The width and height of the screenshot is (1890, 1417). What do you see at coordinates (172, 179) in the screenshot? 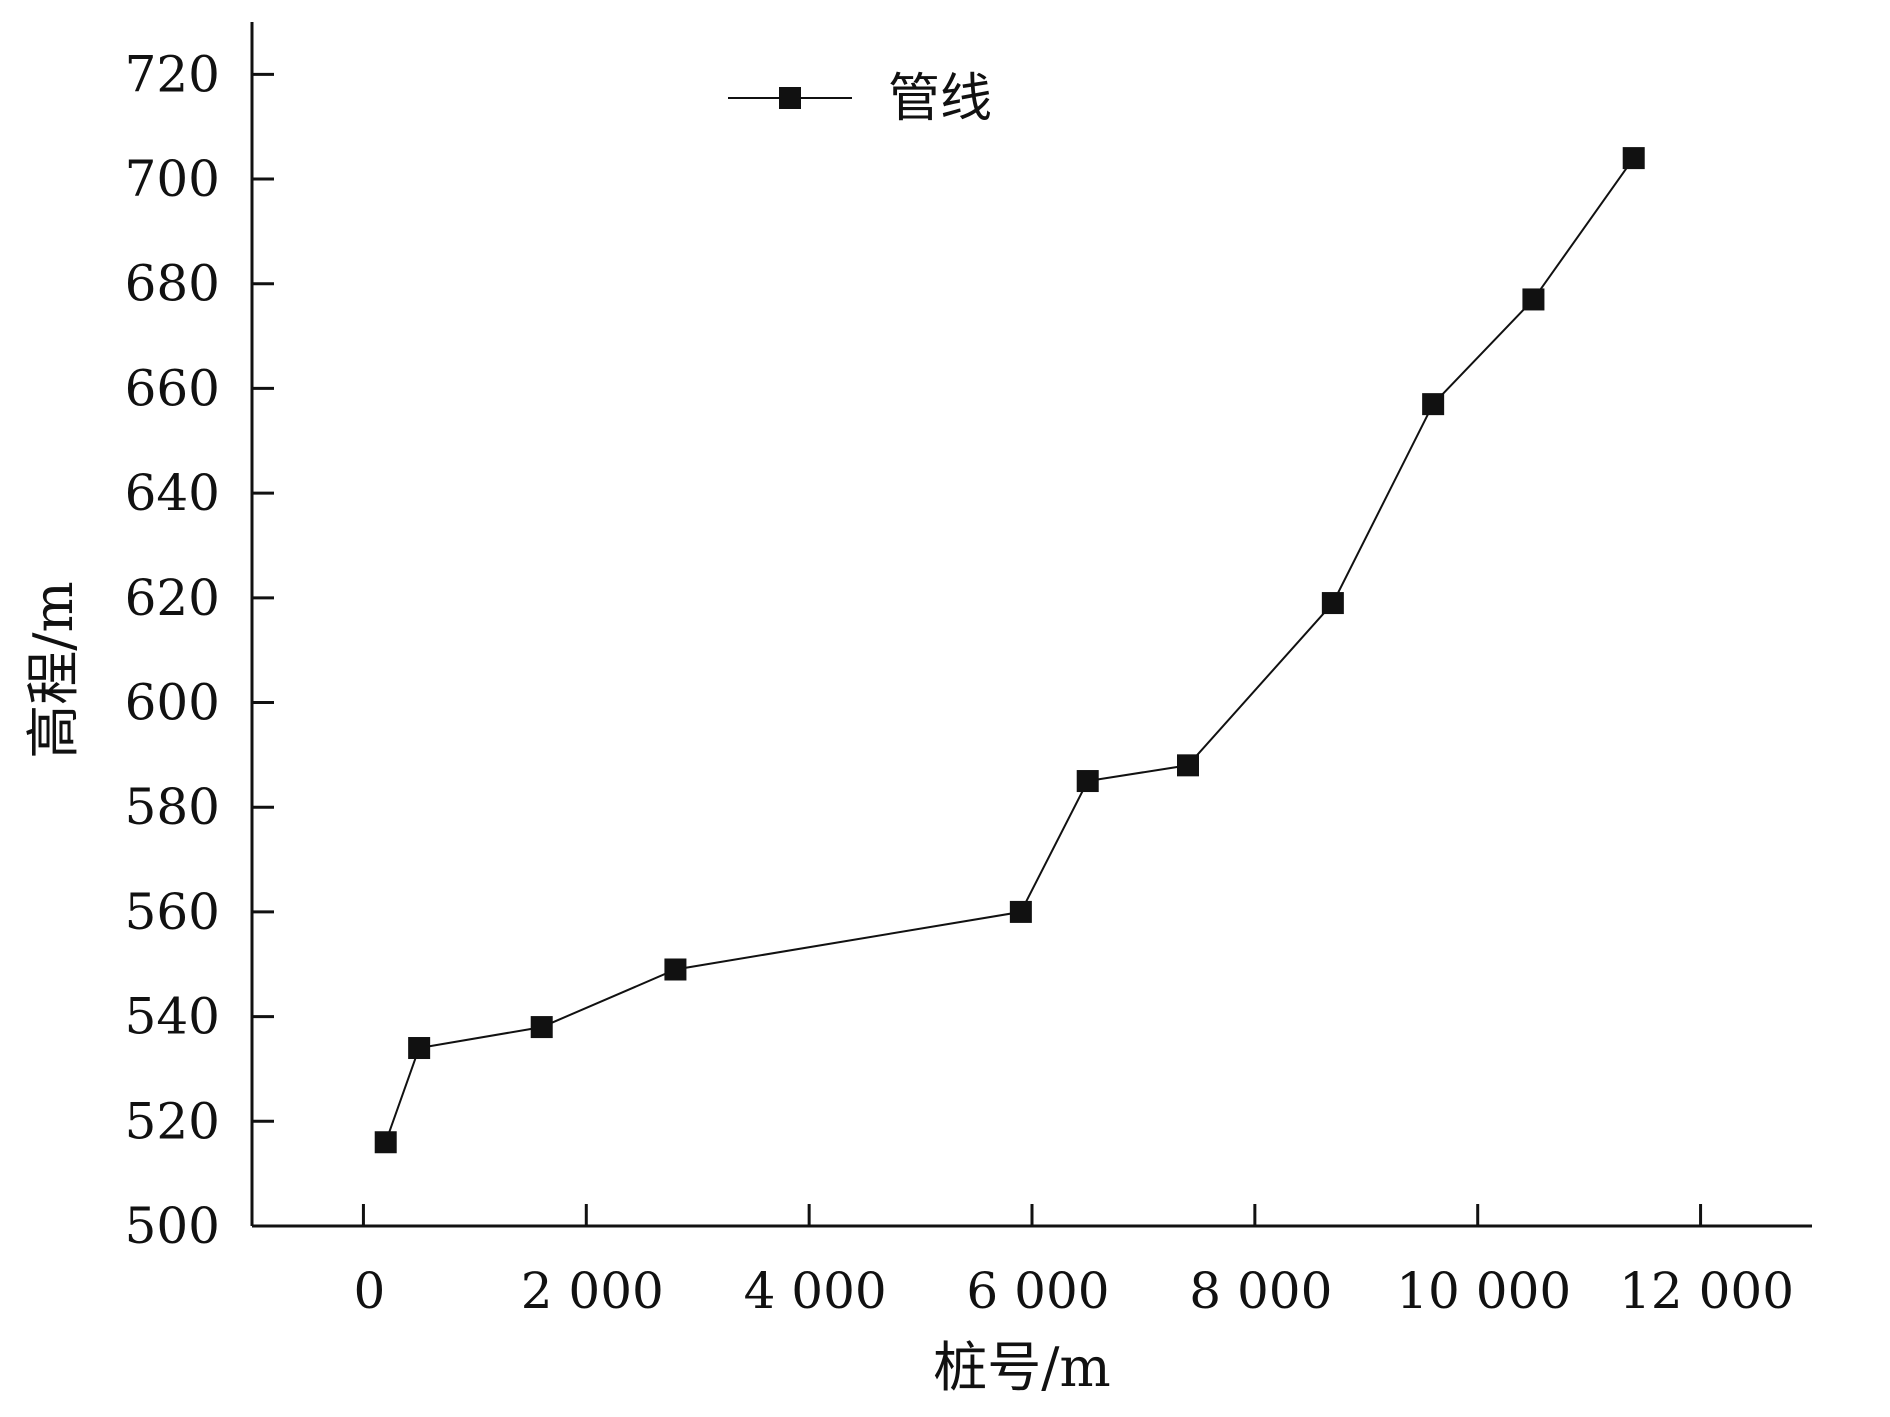
I see `y-tick-label: 700` at bounding box center [172, 179].